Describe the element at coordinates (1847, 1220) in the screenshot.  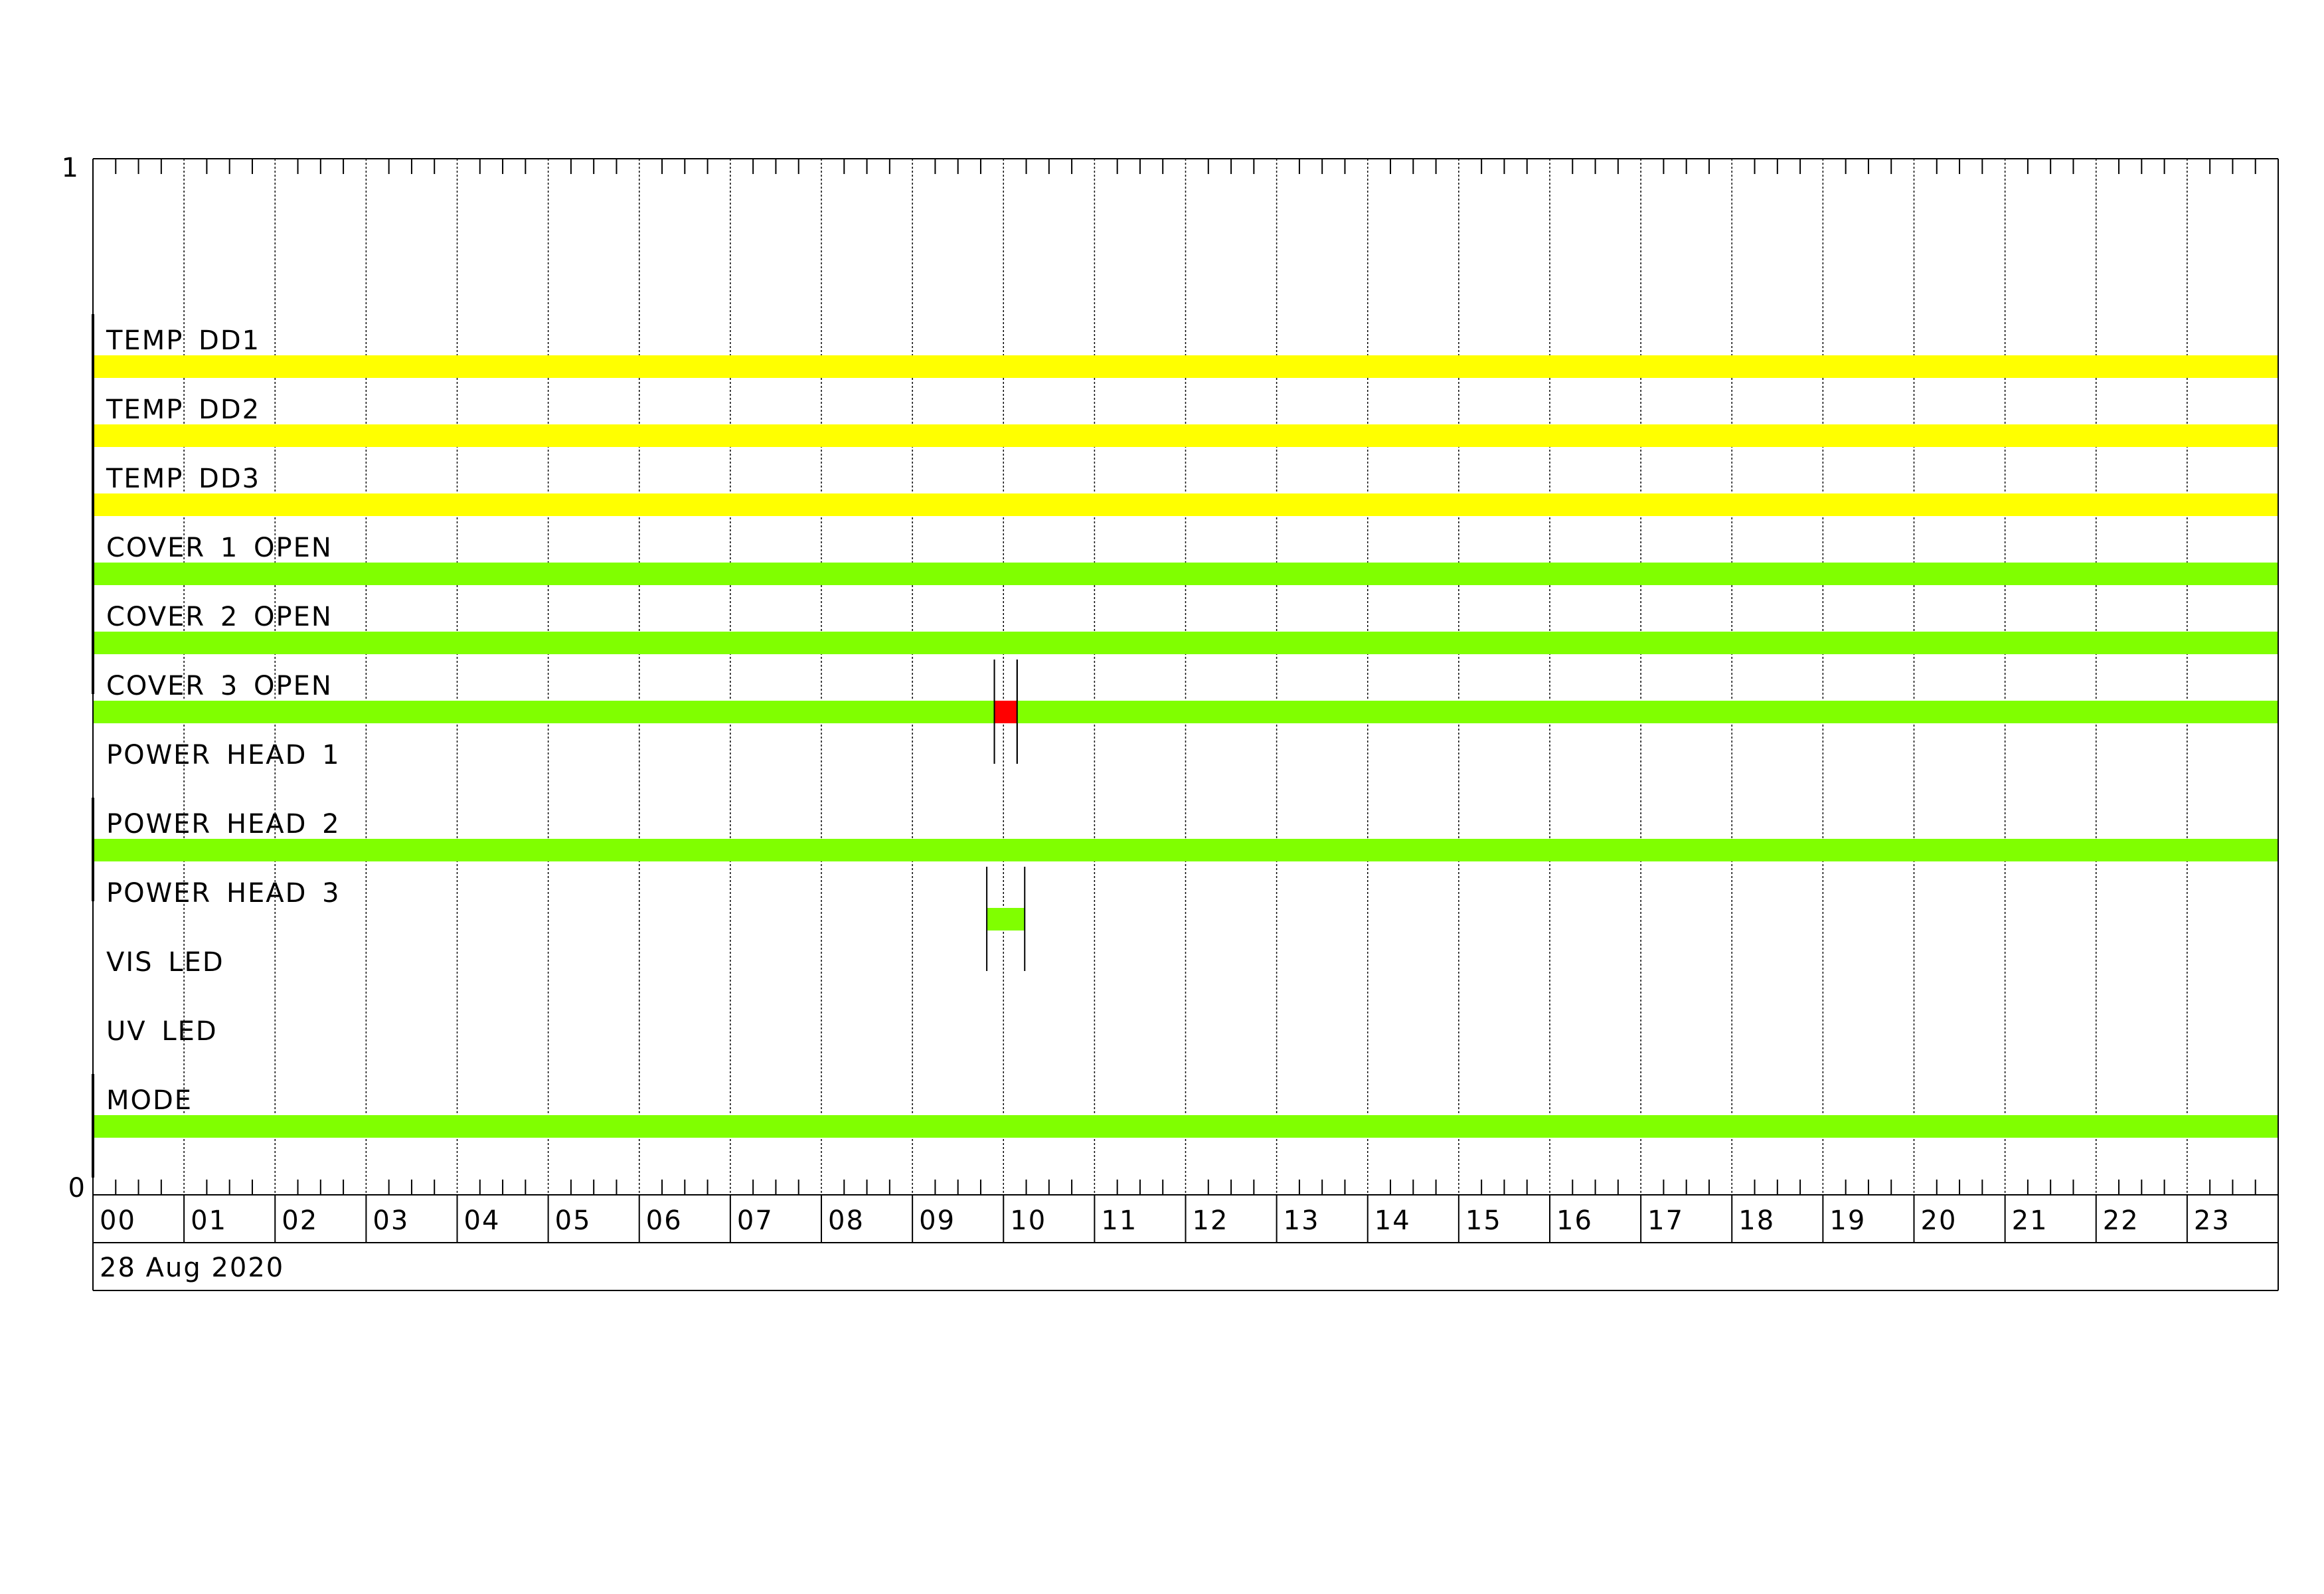
I see `x-tick-label: 19` at that location.